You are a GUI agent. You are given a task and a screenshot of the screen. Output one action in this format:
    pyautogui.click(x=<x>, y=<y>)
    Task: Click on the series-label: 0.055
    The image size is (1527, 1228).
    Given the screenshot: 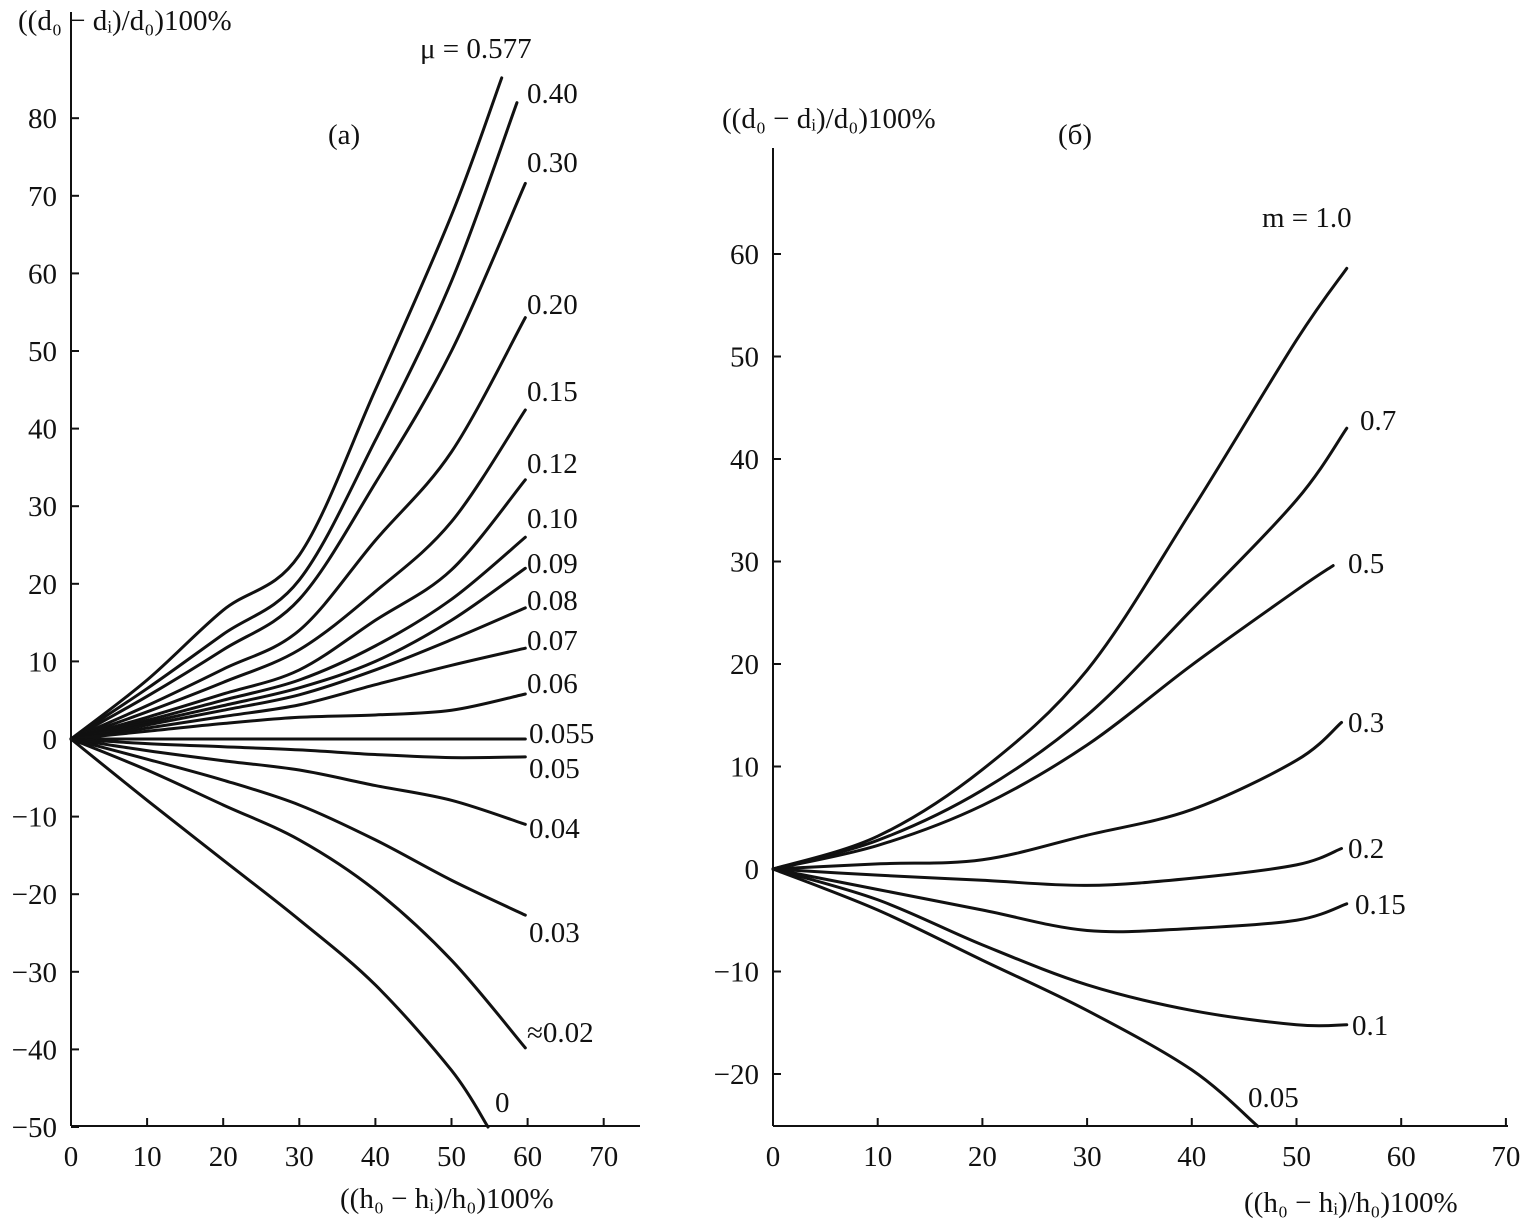 What is the action you would take?
    pyautogui.click(x=561, y=734)
    